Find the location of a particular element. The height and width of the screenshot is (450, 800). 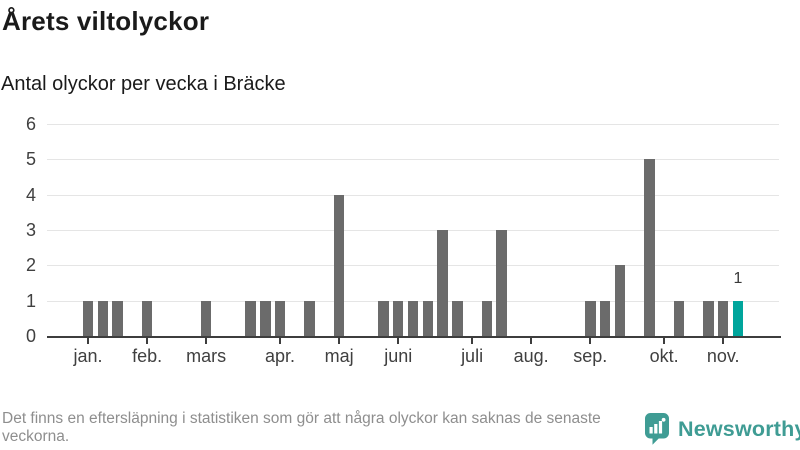

x-axis-month-label-juli: juli is located at coordinates (472, 356).